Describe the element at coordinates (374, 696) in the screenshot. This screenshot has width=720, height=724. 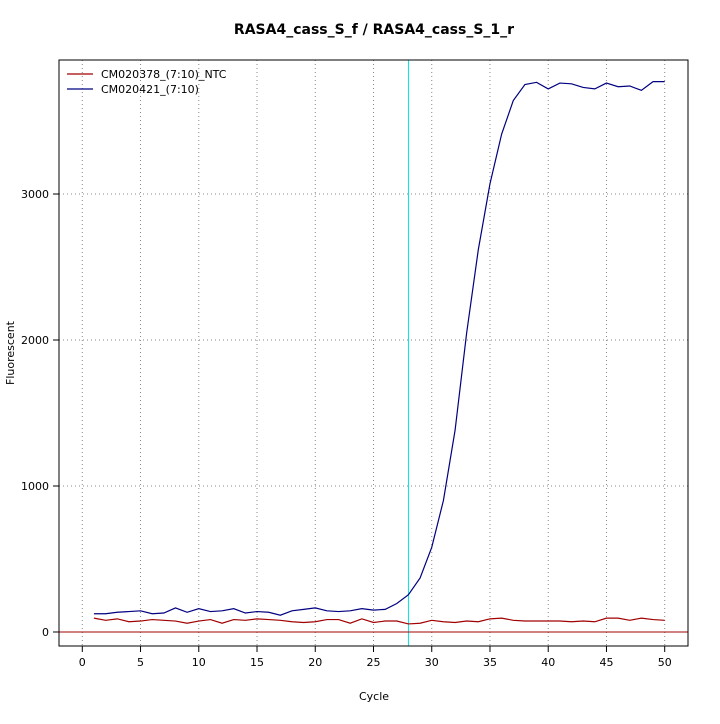
I see `x-axis-label: Cycle` at that location.